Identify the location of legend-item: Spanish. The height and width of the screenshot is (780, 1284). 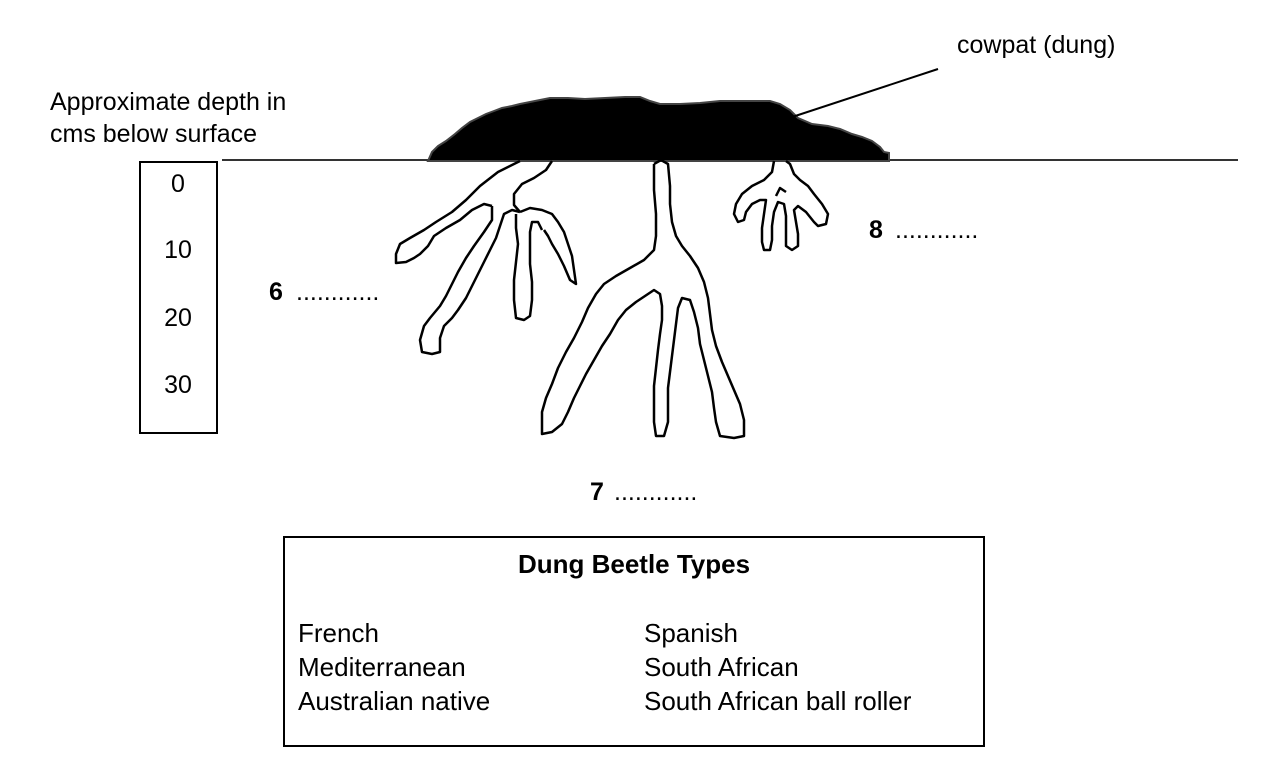
(691, 633).